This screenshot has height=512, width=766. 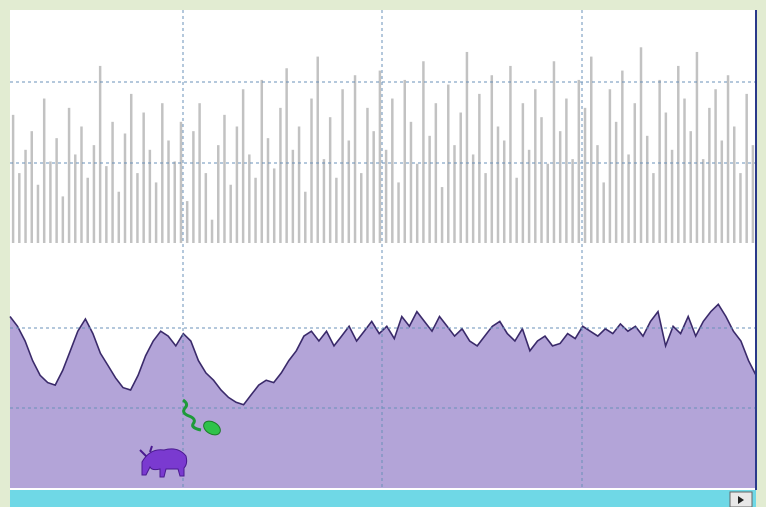 What do you see at coordinates (383, 498) in the screenshot?
I see `scrollbar` at bounding box center [383, 498].